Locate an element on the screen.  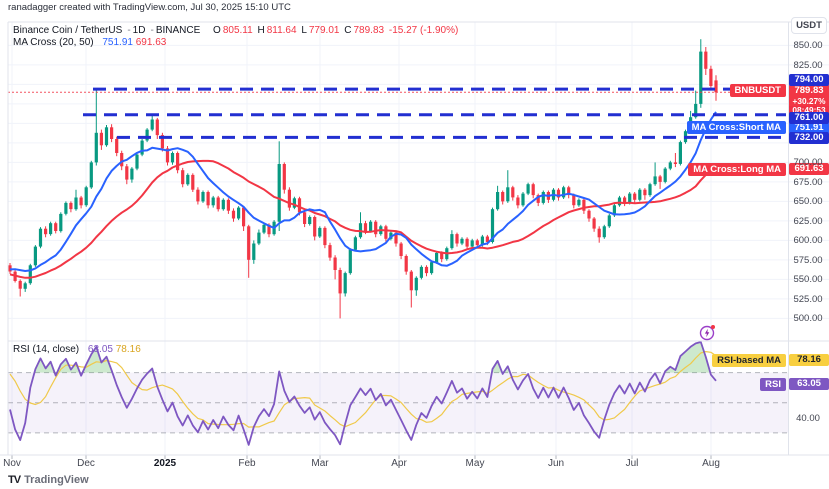
symbol-price-label-badge: BNBUSDT is located at coordinates (757, 90).